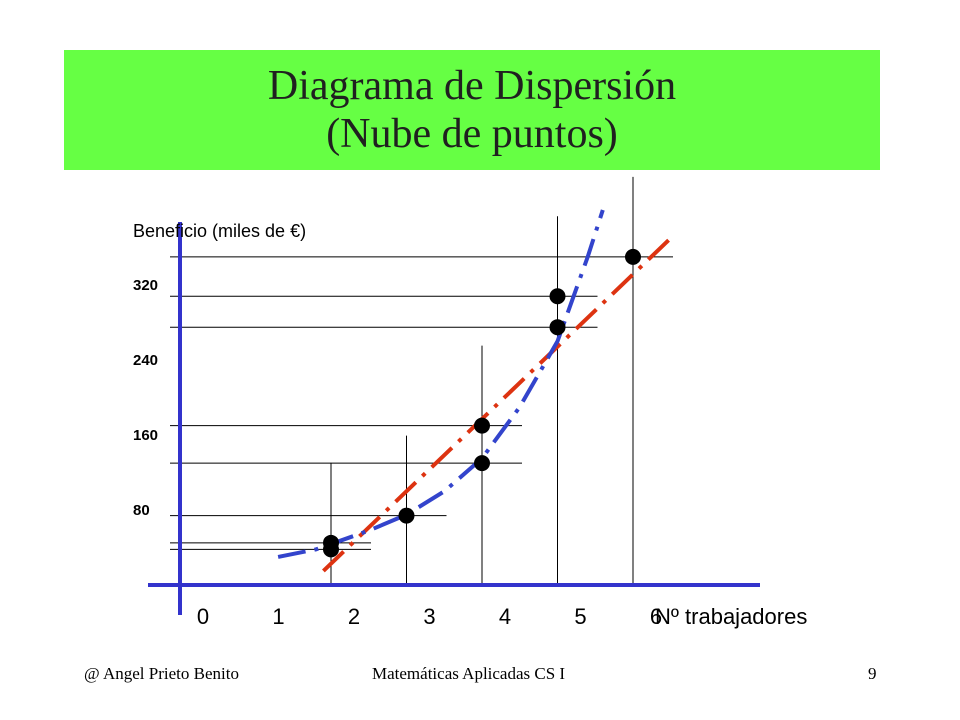 Image resolution: width=960 pixels, height=720 pixels. What do you see at coordinates (354, 616) in the screenshot?
I see `x-tick-label-2: 2` at bounding box center [354, 616].